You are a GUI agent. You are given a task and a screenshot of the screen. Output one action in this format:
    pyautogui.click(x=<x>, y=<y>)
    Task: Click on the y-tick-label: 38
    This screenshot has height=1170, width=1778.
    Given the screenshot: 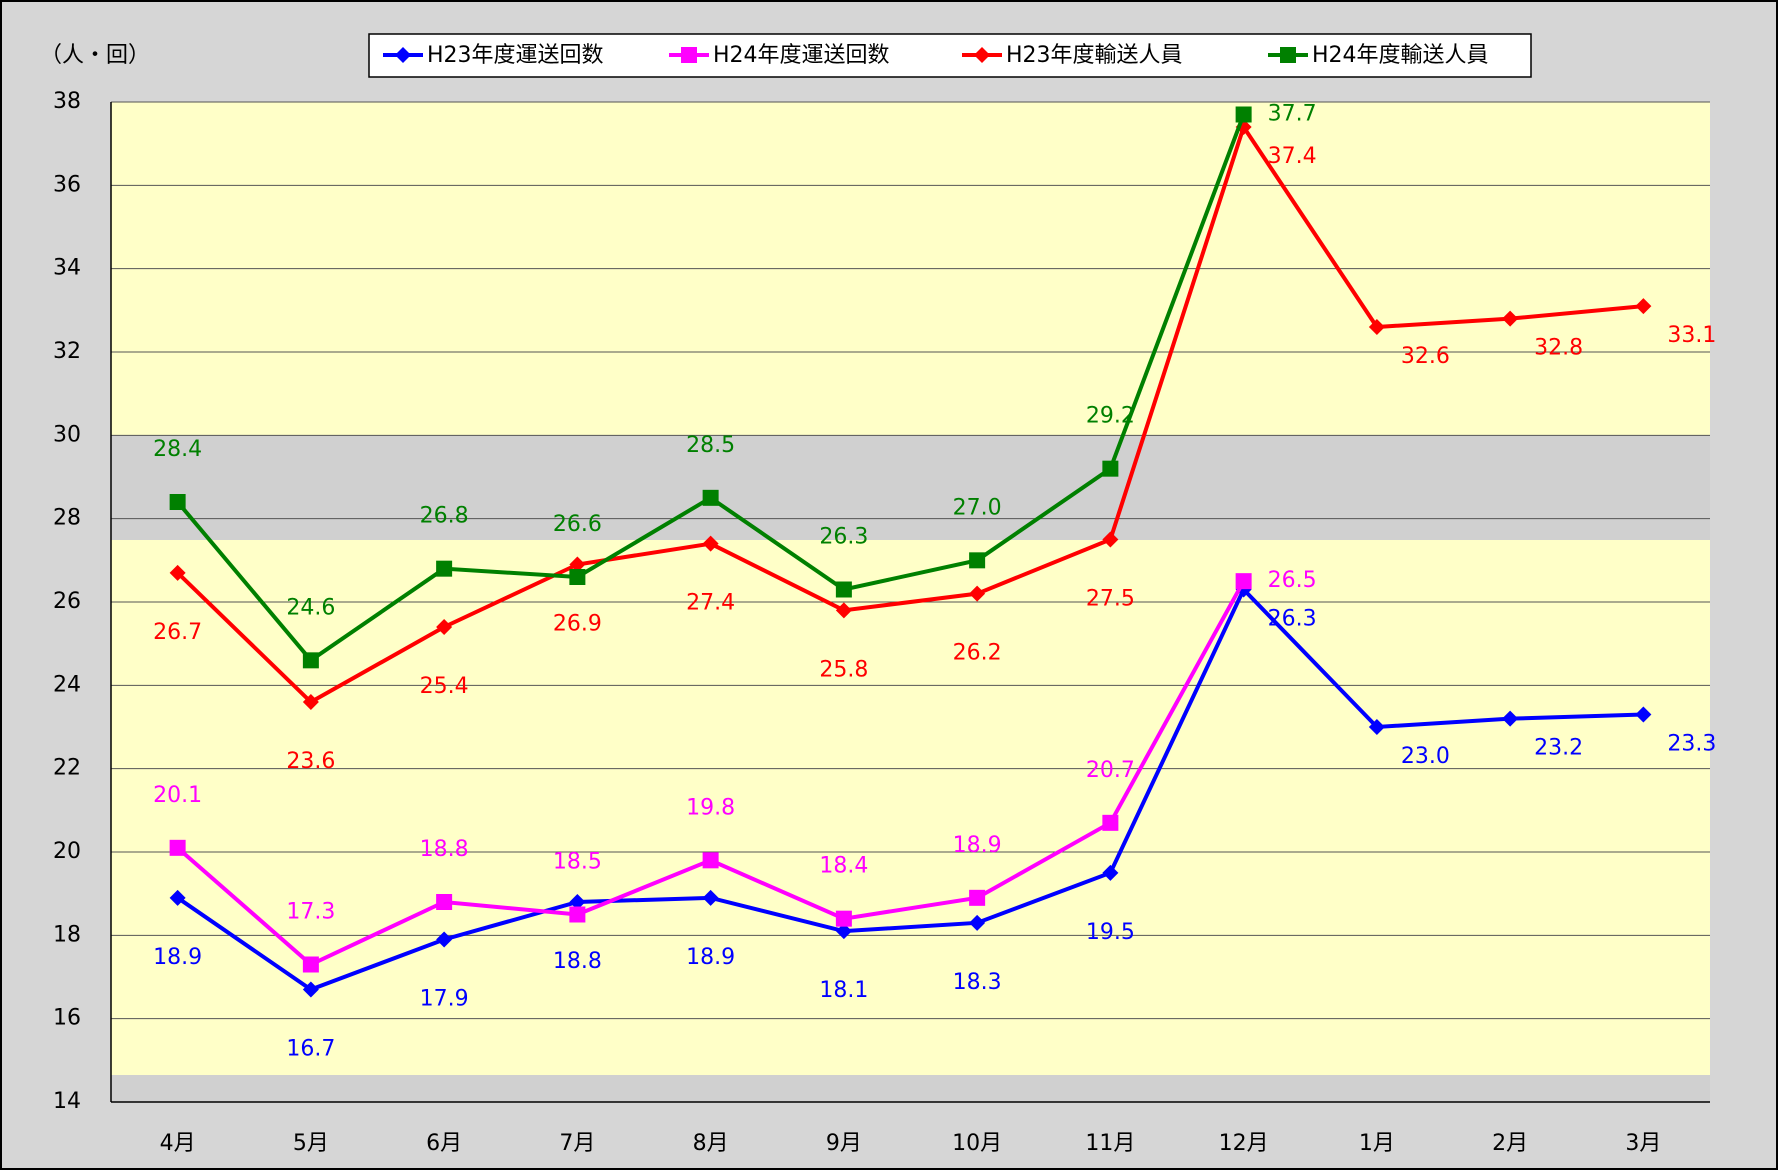 What is the action you would take?
    pyautogui.click(x=67, y=101)
    